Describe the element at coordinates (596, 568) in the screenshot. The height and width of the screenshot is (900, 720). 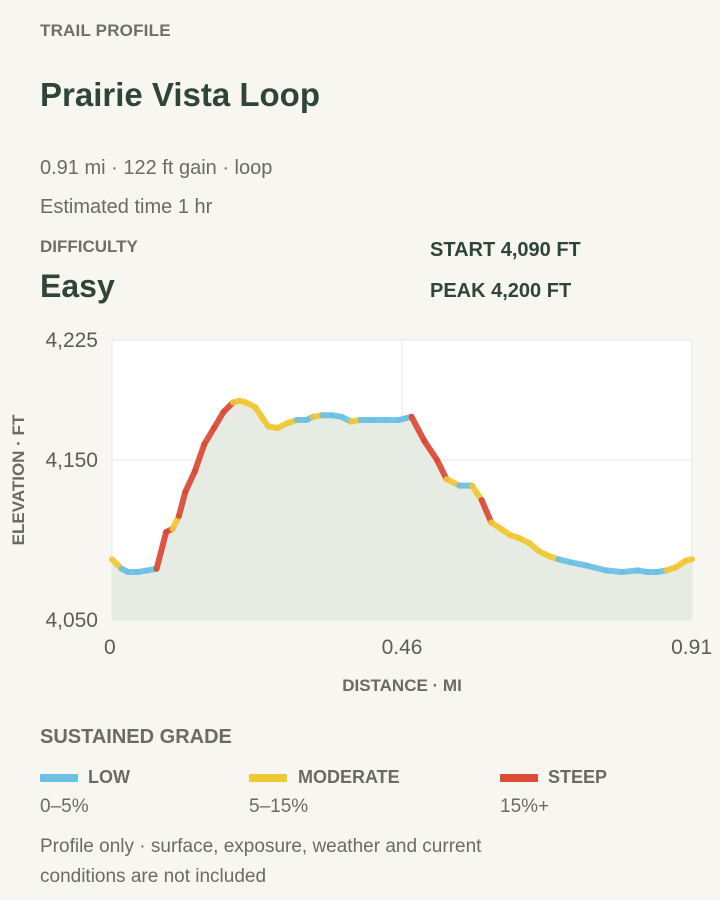
I see `grade-segment-low` at that location.